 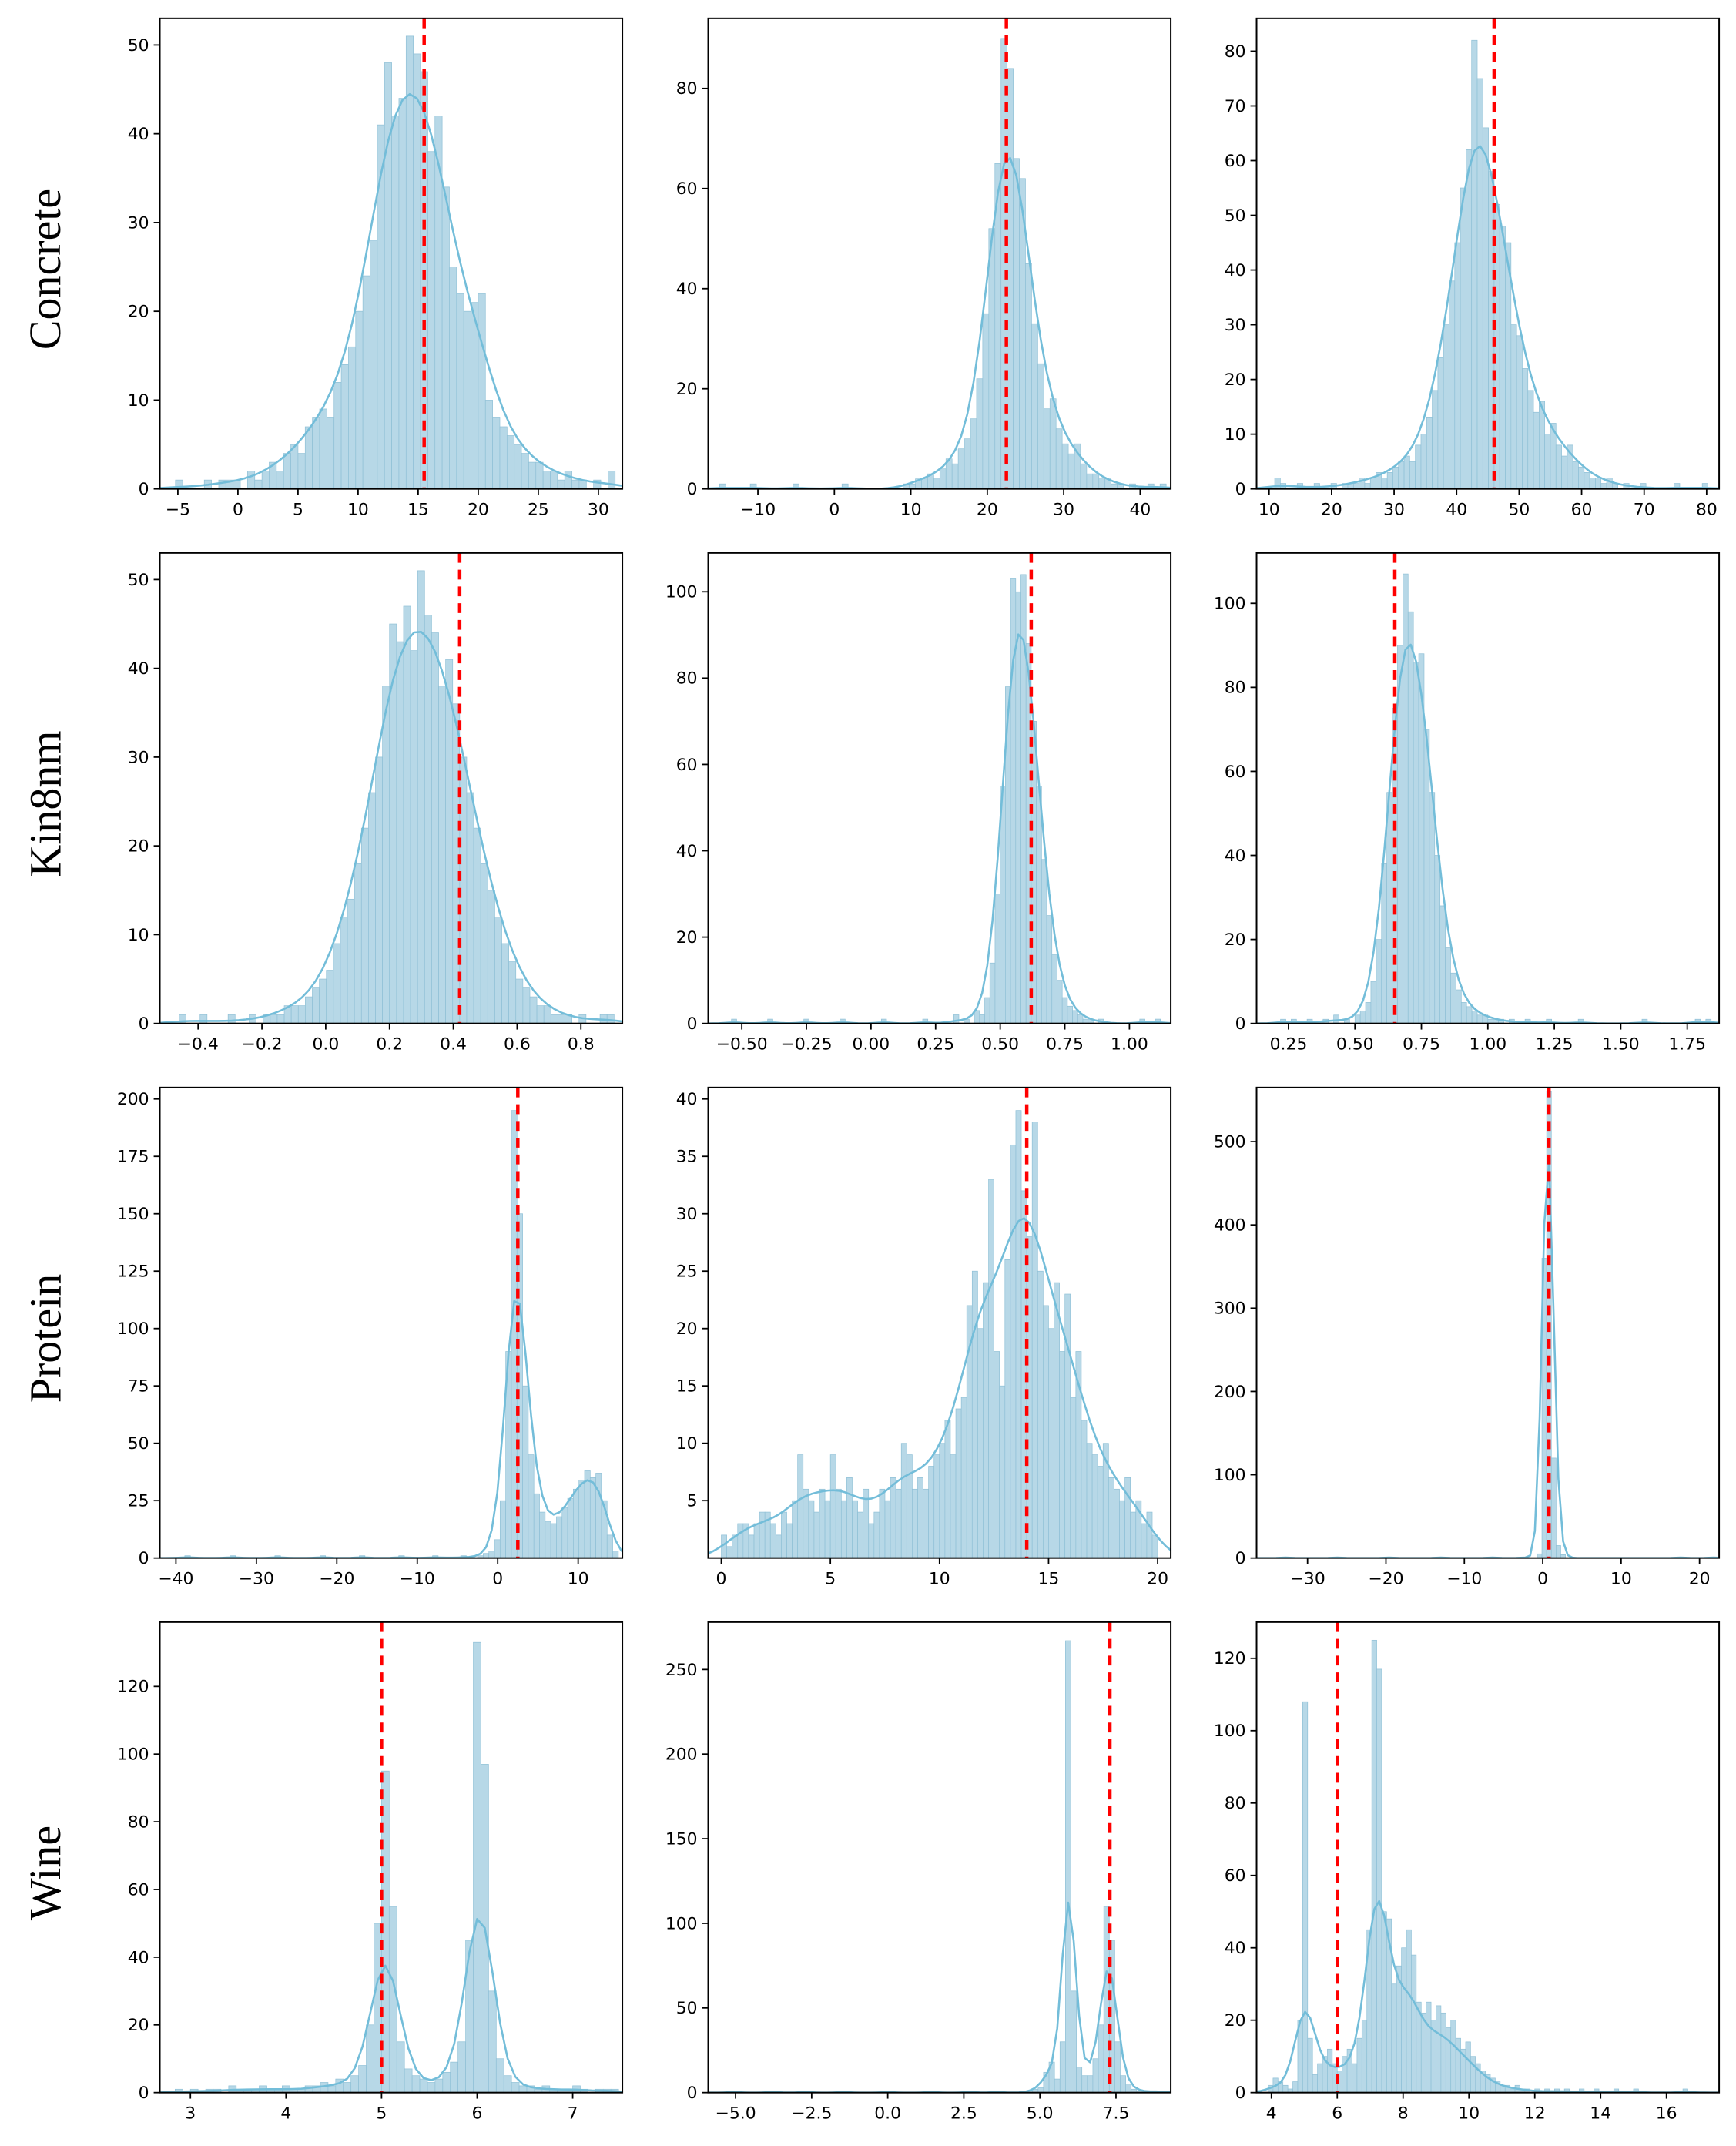 I want to click on y-tick-label: 35, so click(x=687, y=1157).